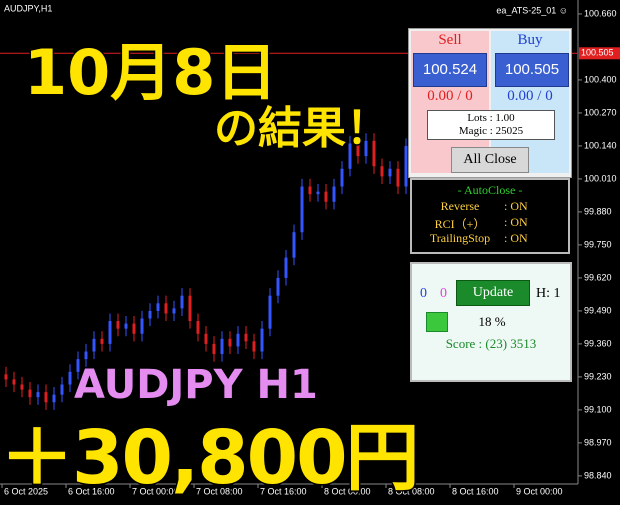 This screenshot has width=620, height=505. I want to click on price-label-bg, so click(599, 53).